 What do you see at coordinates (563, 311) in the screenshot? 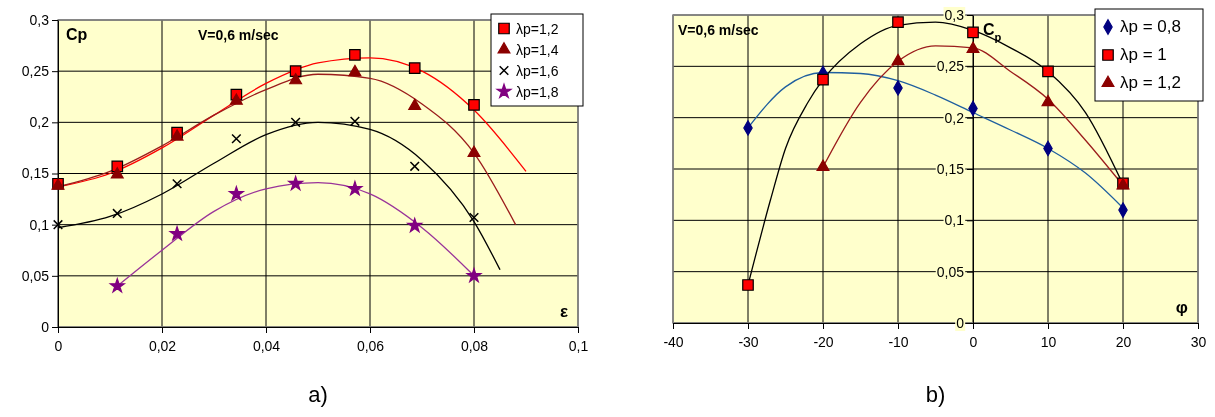
I see `x-axis-title: ε` at bounding box center [563, 311].